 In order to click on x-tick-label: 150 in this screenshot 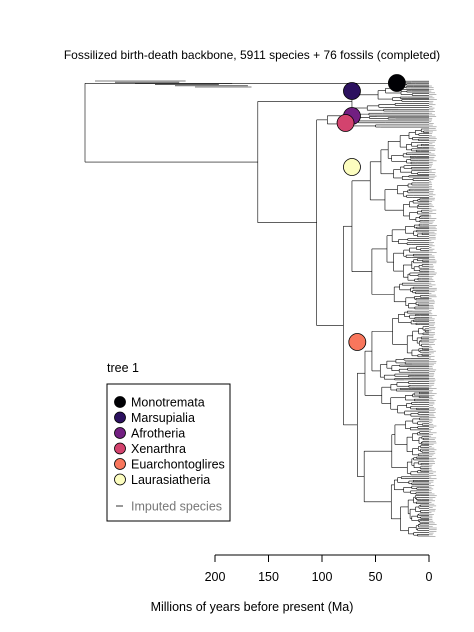, I will do `click(268, 577)`.